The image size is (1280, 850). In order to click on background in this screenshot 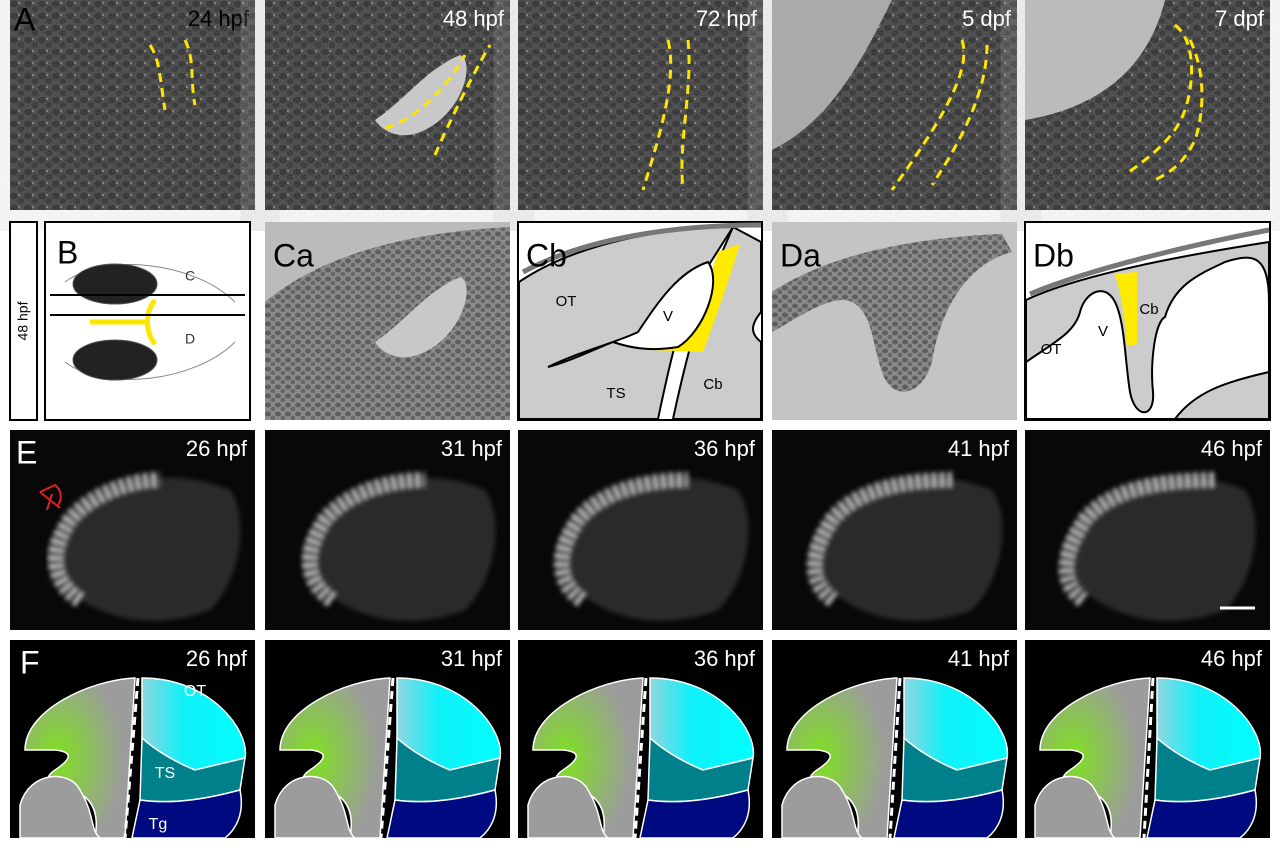, I will do `click(387, 262)`.